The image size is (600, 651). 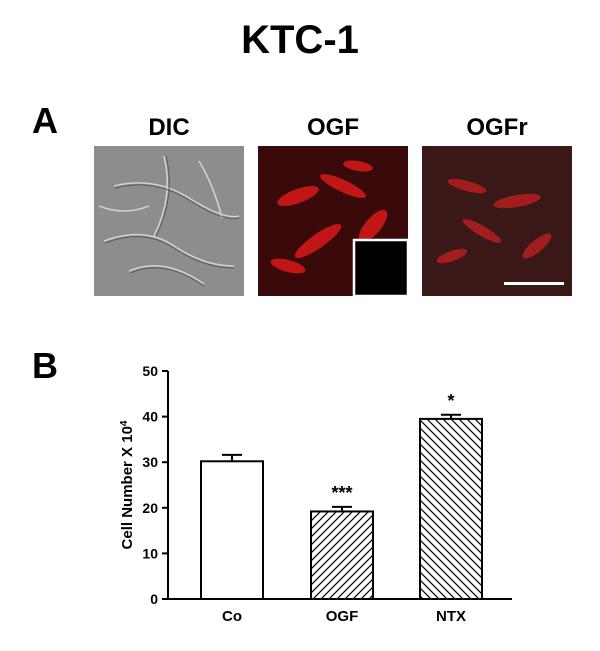 What do you see at coordinates (45, 365) in the screenshot?
I see `panel-b-letter: B` at bounding box center [45, 365].